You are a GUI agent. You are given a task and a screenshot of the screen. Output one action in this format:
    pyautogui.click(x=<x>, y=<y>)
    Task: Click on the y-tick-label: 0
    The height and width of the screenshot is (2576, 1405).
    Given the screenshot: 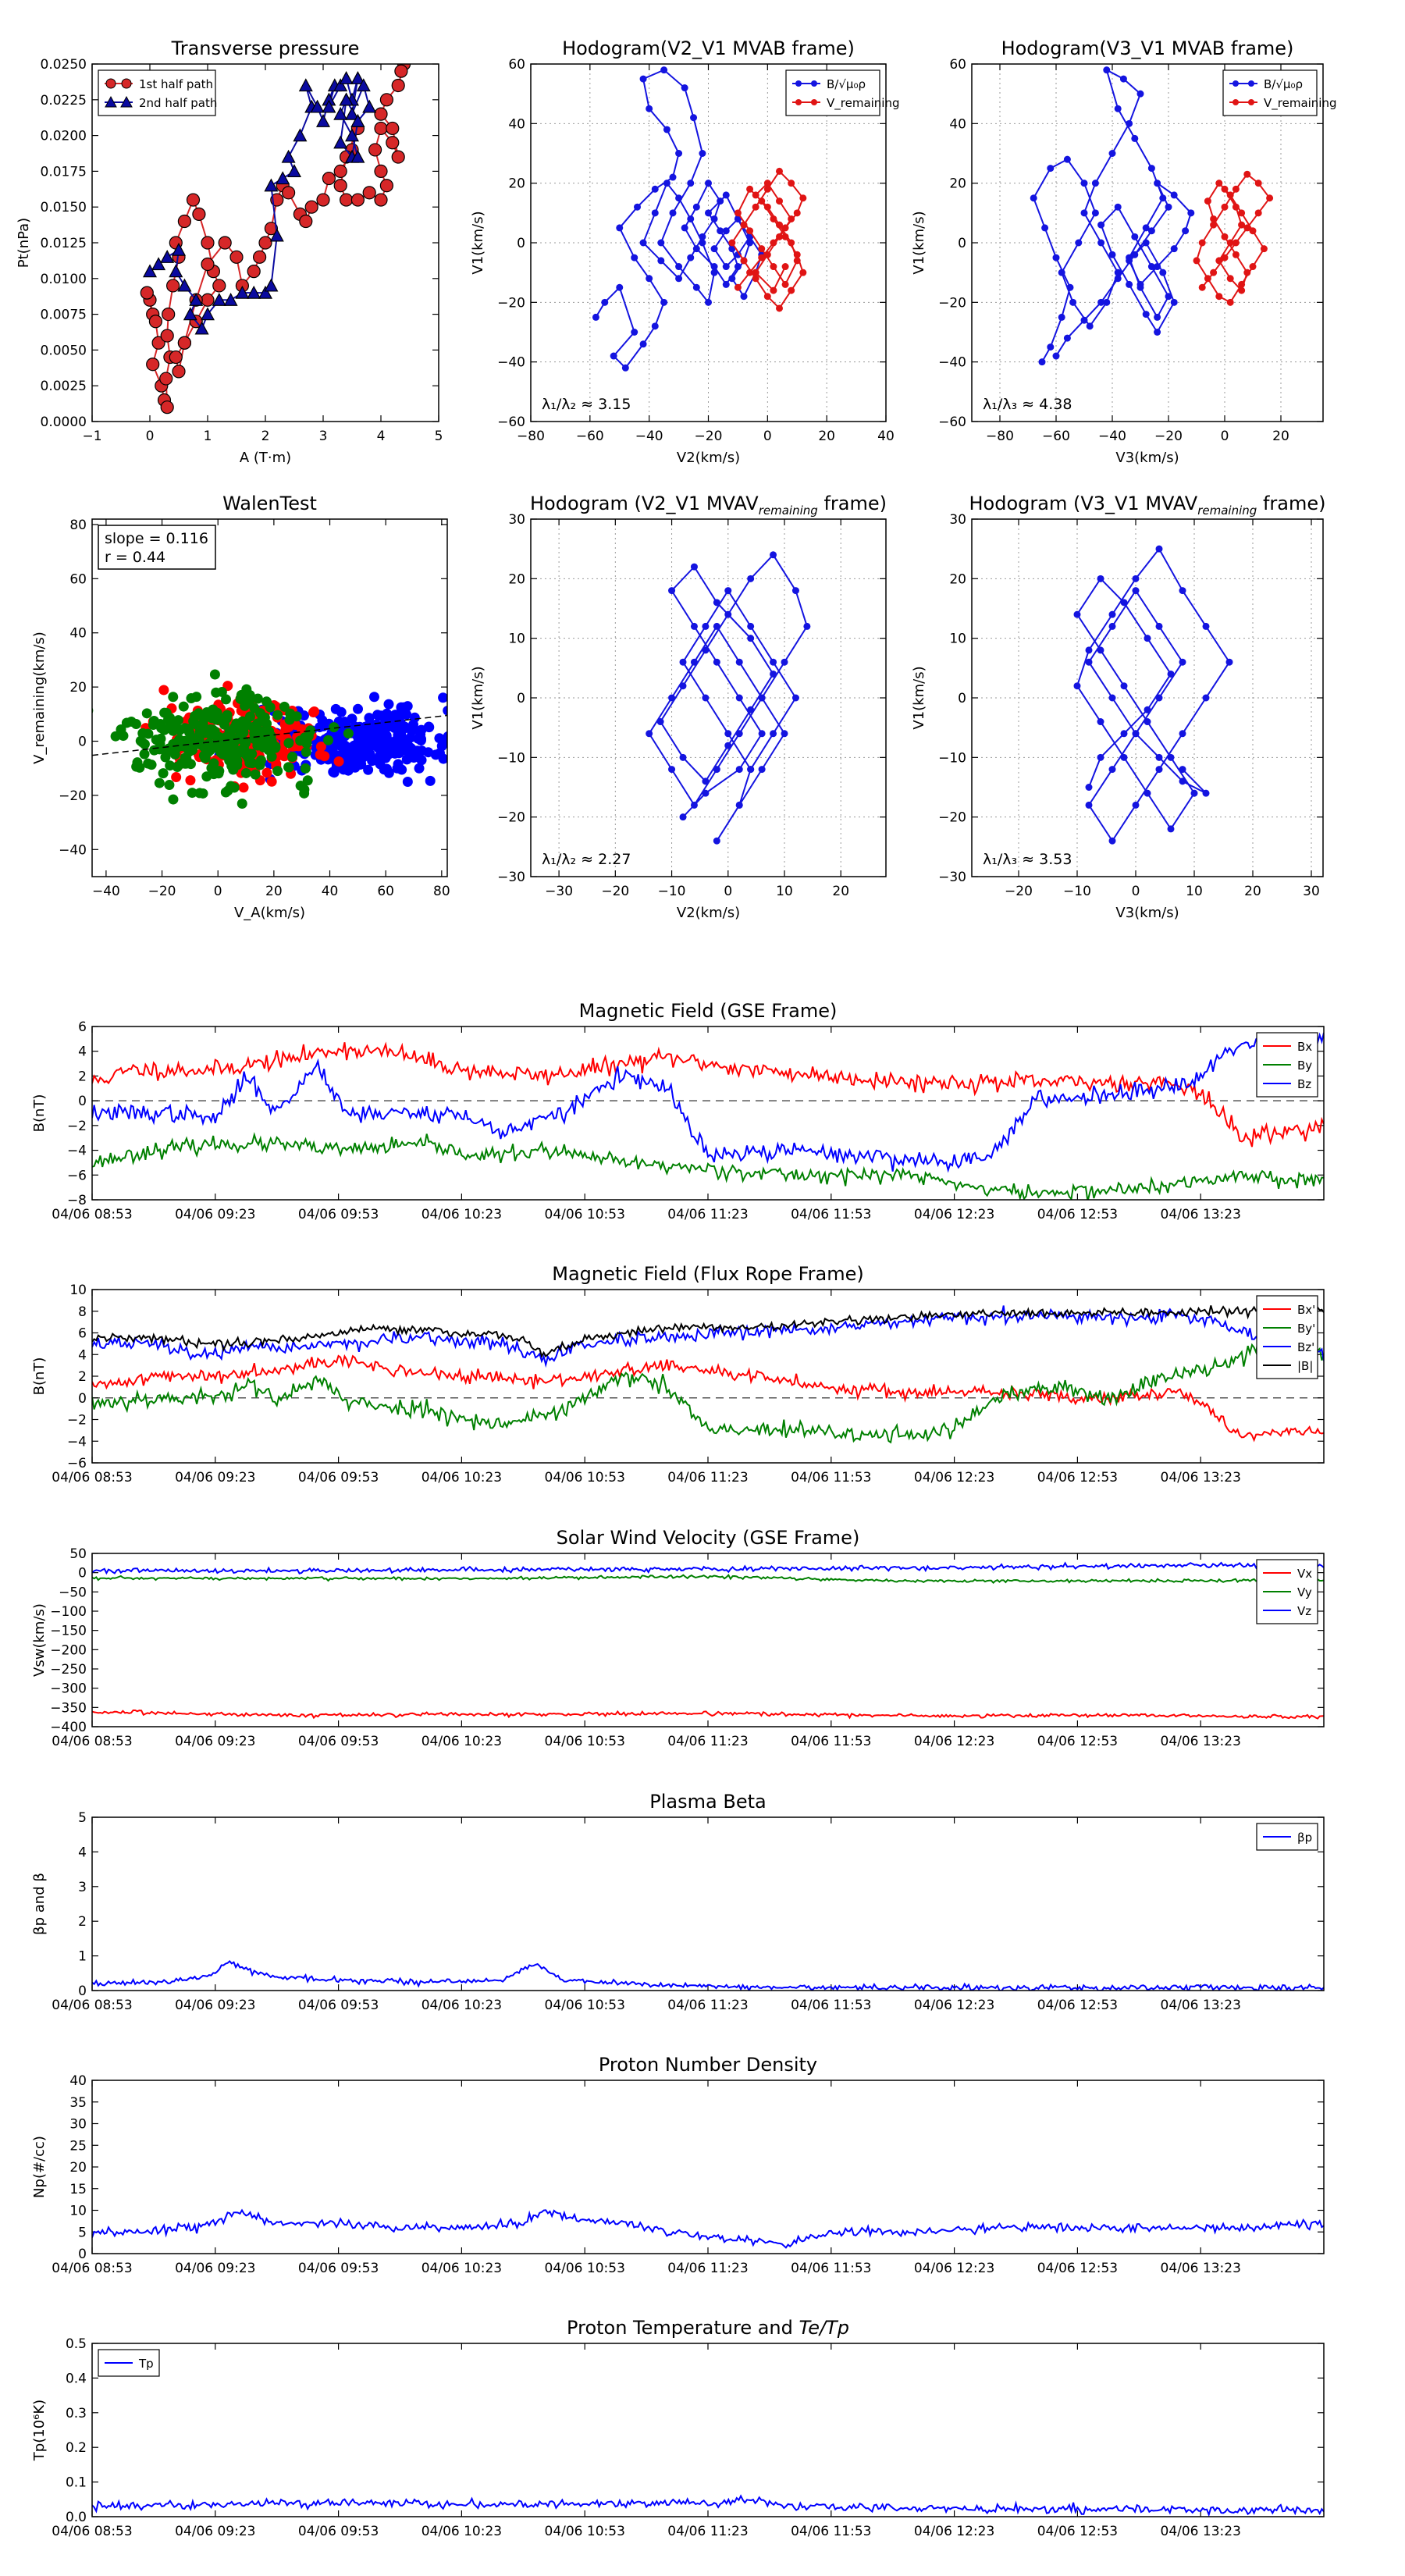 What is the action you would take?
    pyautogui.click(x=962, y=243)
    